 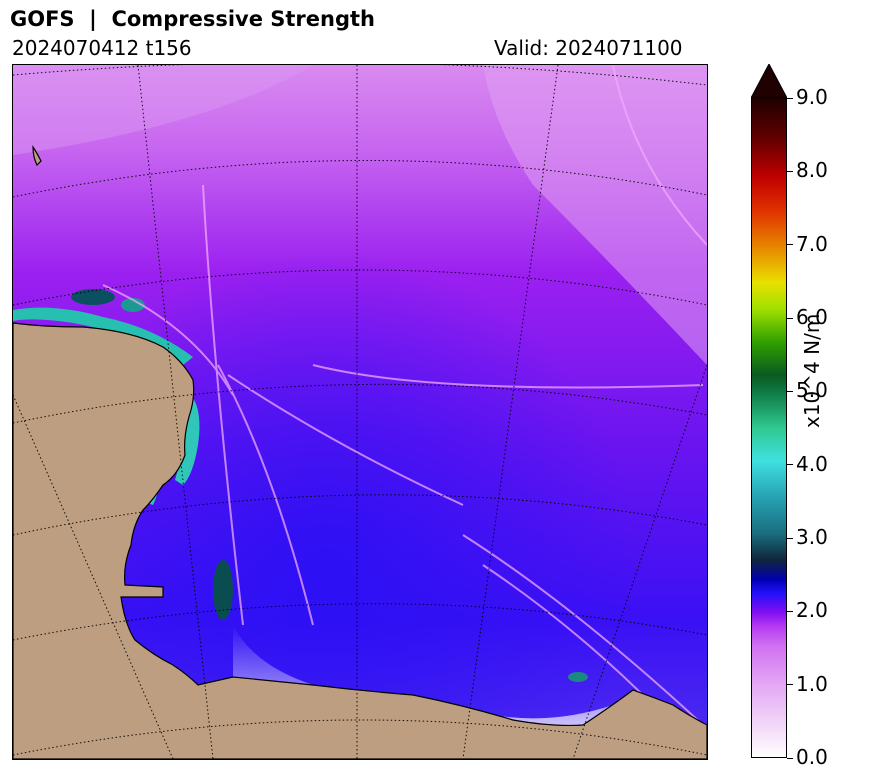 I want to click on colorbar-extend-arrow, so click(x=769, y=81).